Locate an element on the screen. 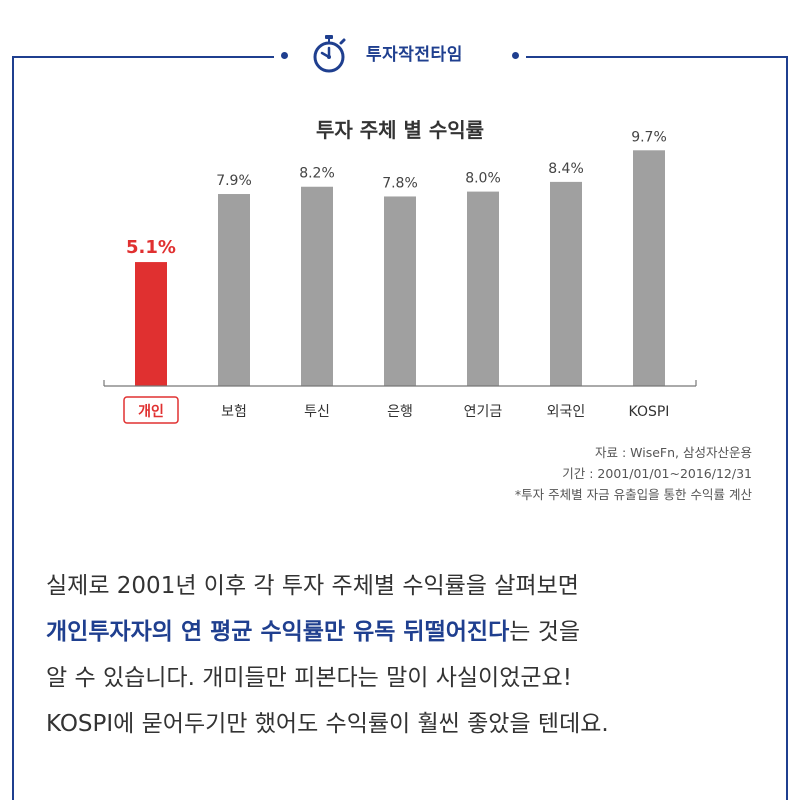 The width and height of the screenshot is (800, 800). value-label-5: 8.4% is located at coordinates (566, 169).